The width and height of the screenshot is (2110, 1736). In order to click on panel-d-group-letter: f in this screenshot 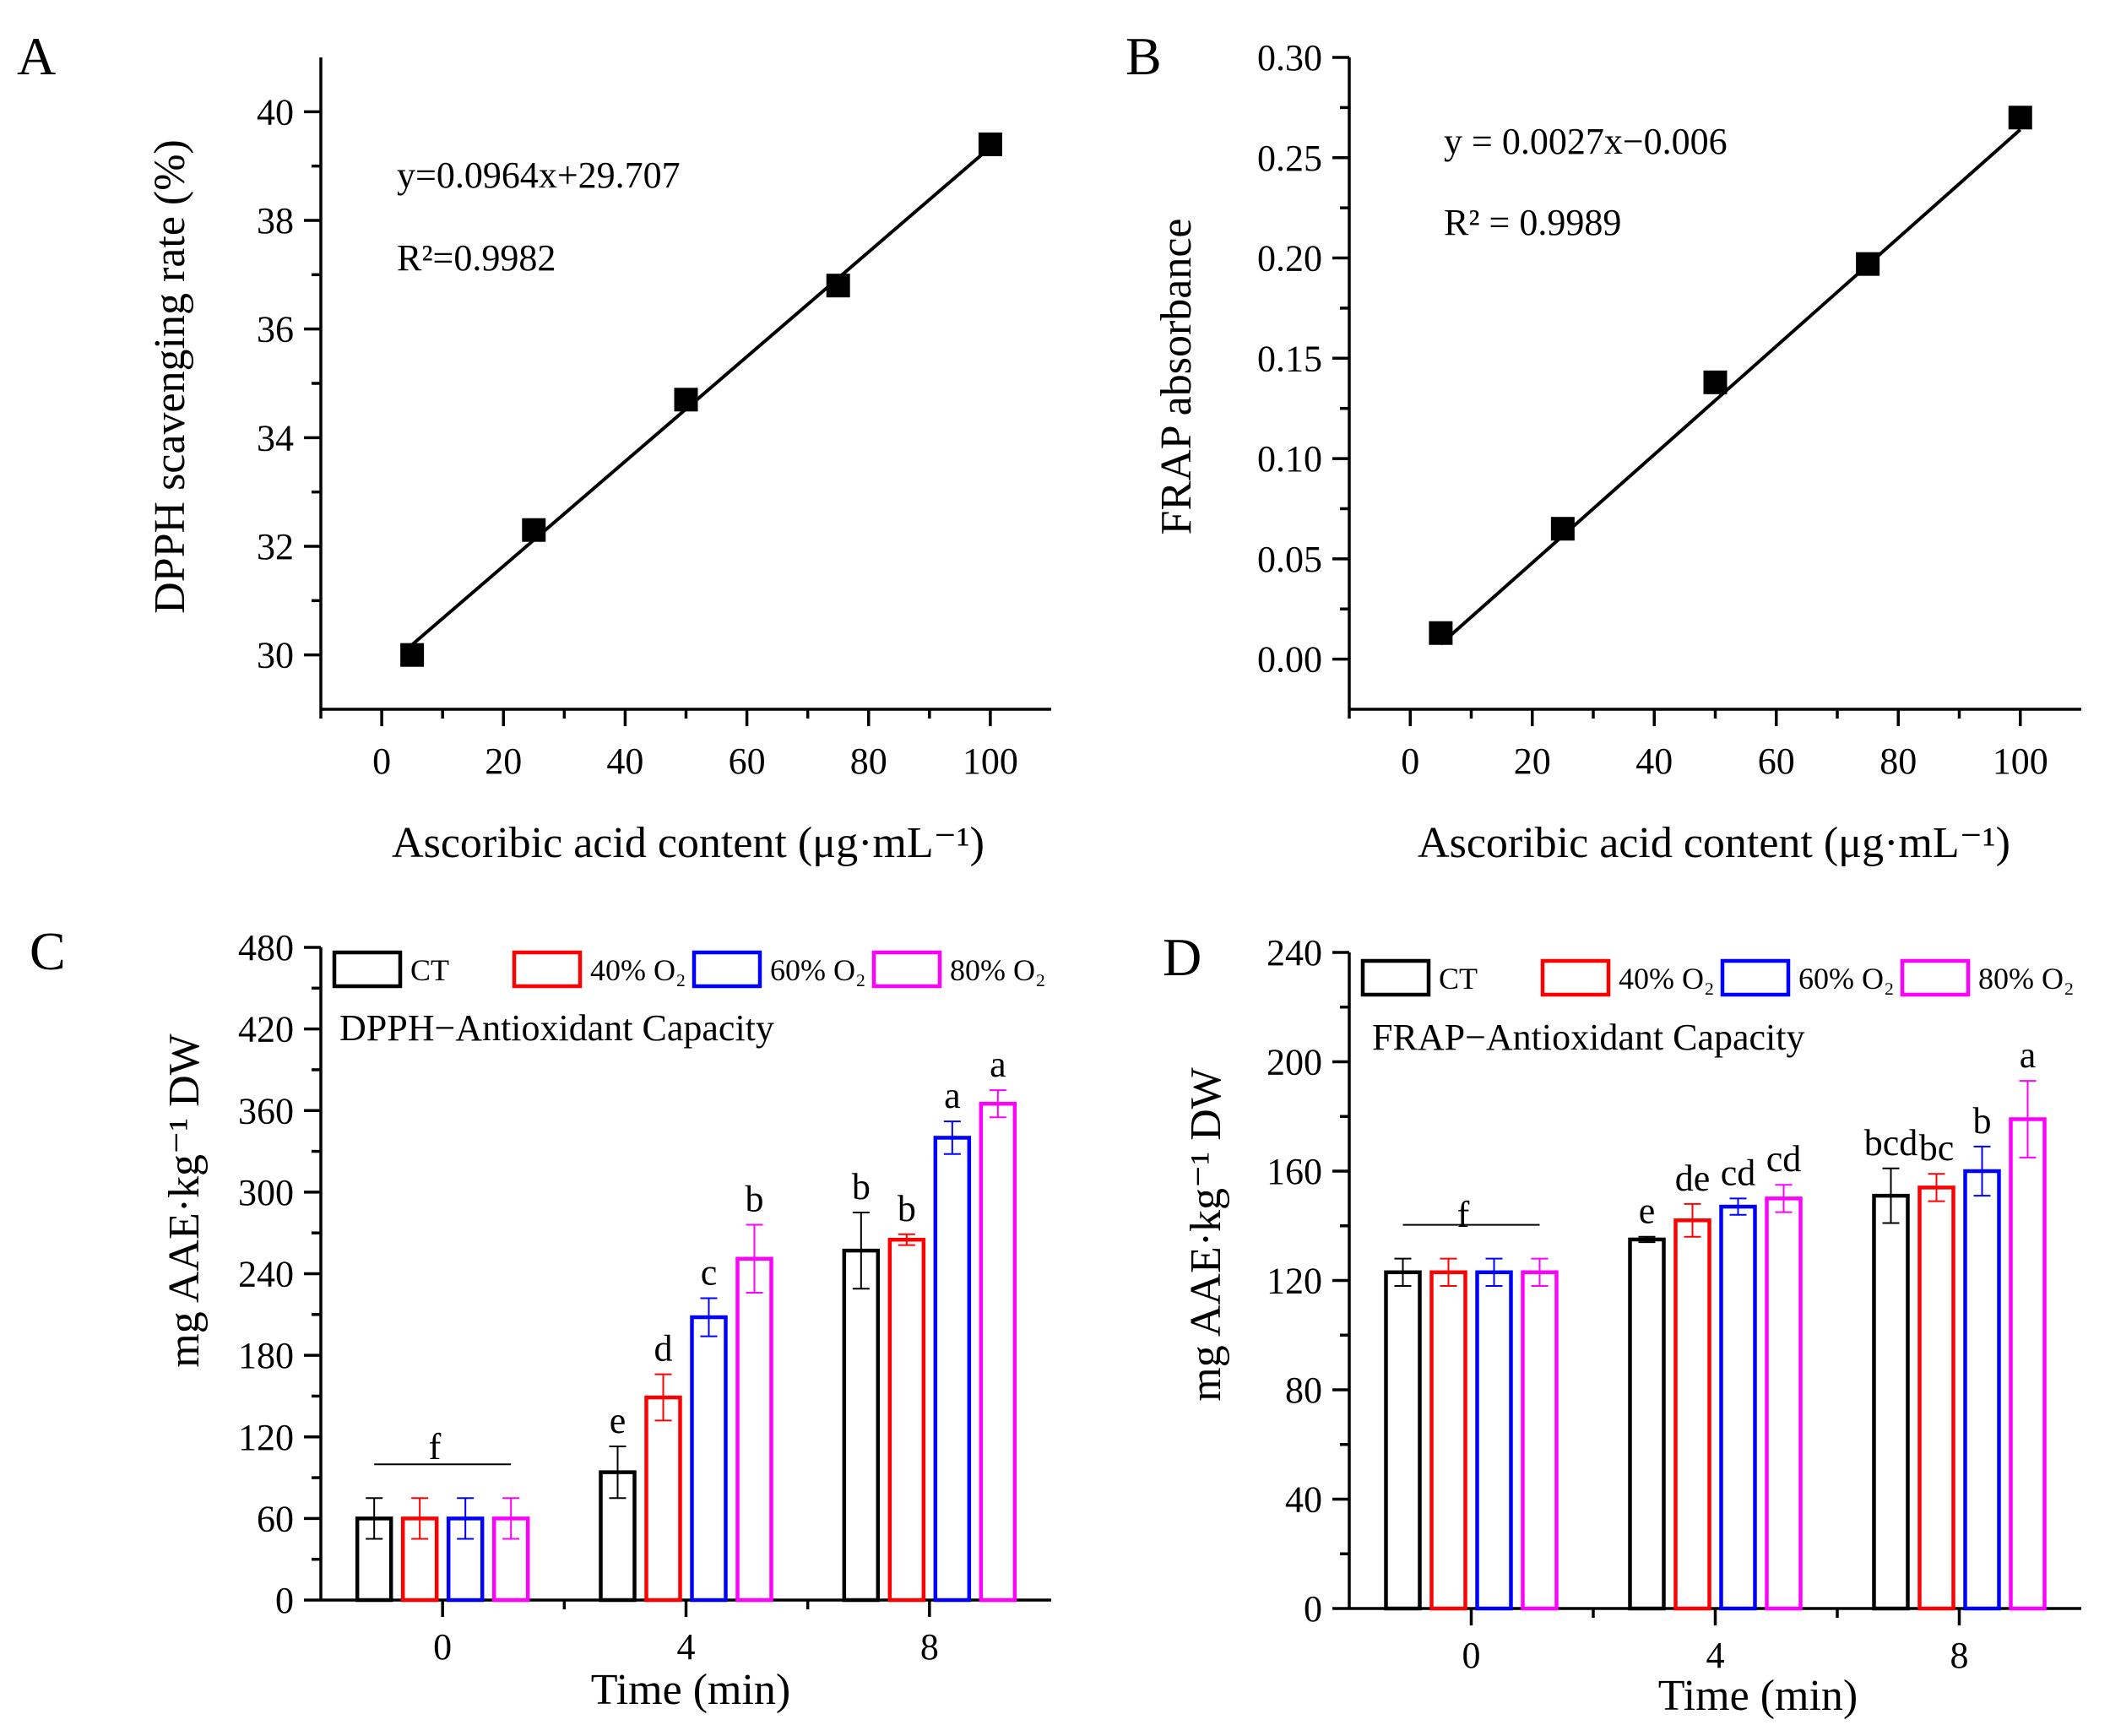, I will do `click(1463, 1214)`.